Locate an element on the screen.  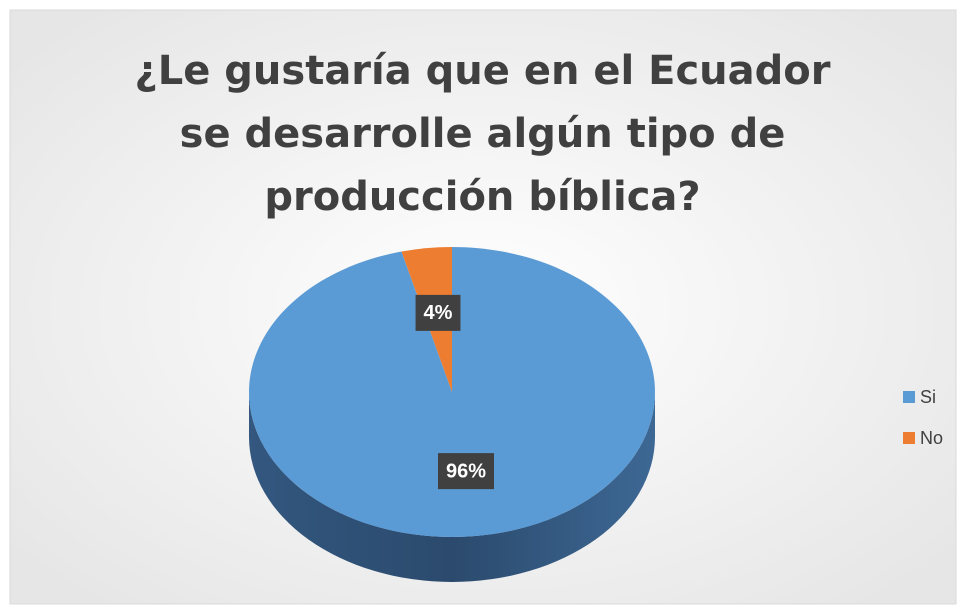
data-label-group: 96% is located at coordinates (466, 471).